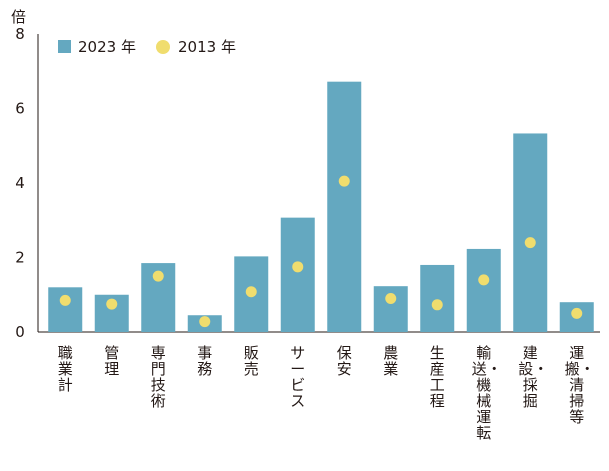  I want to click on legend-swatch-bar, so click(64, 46).